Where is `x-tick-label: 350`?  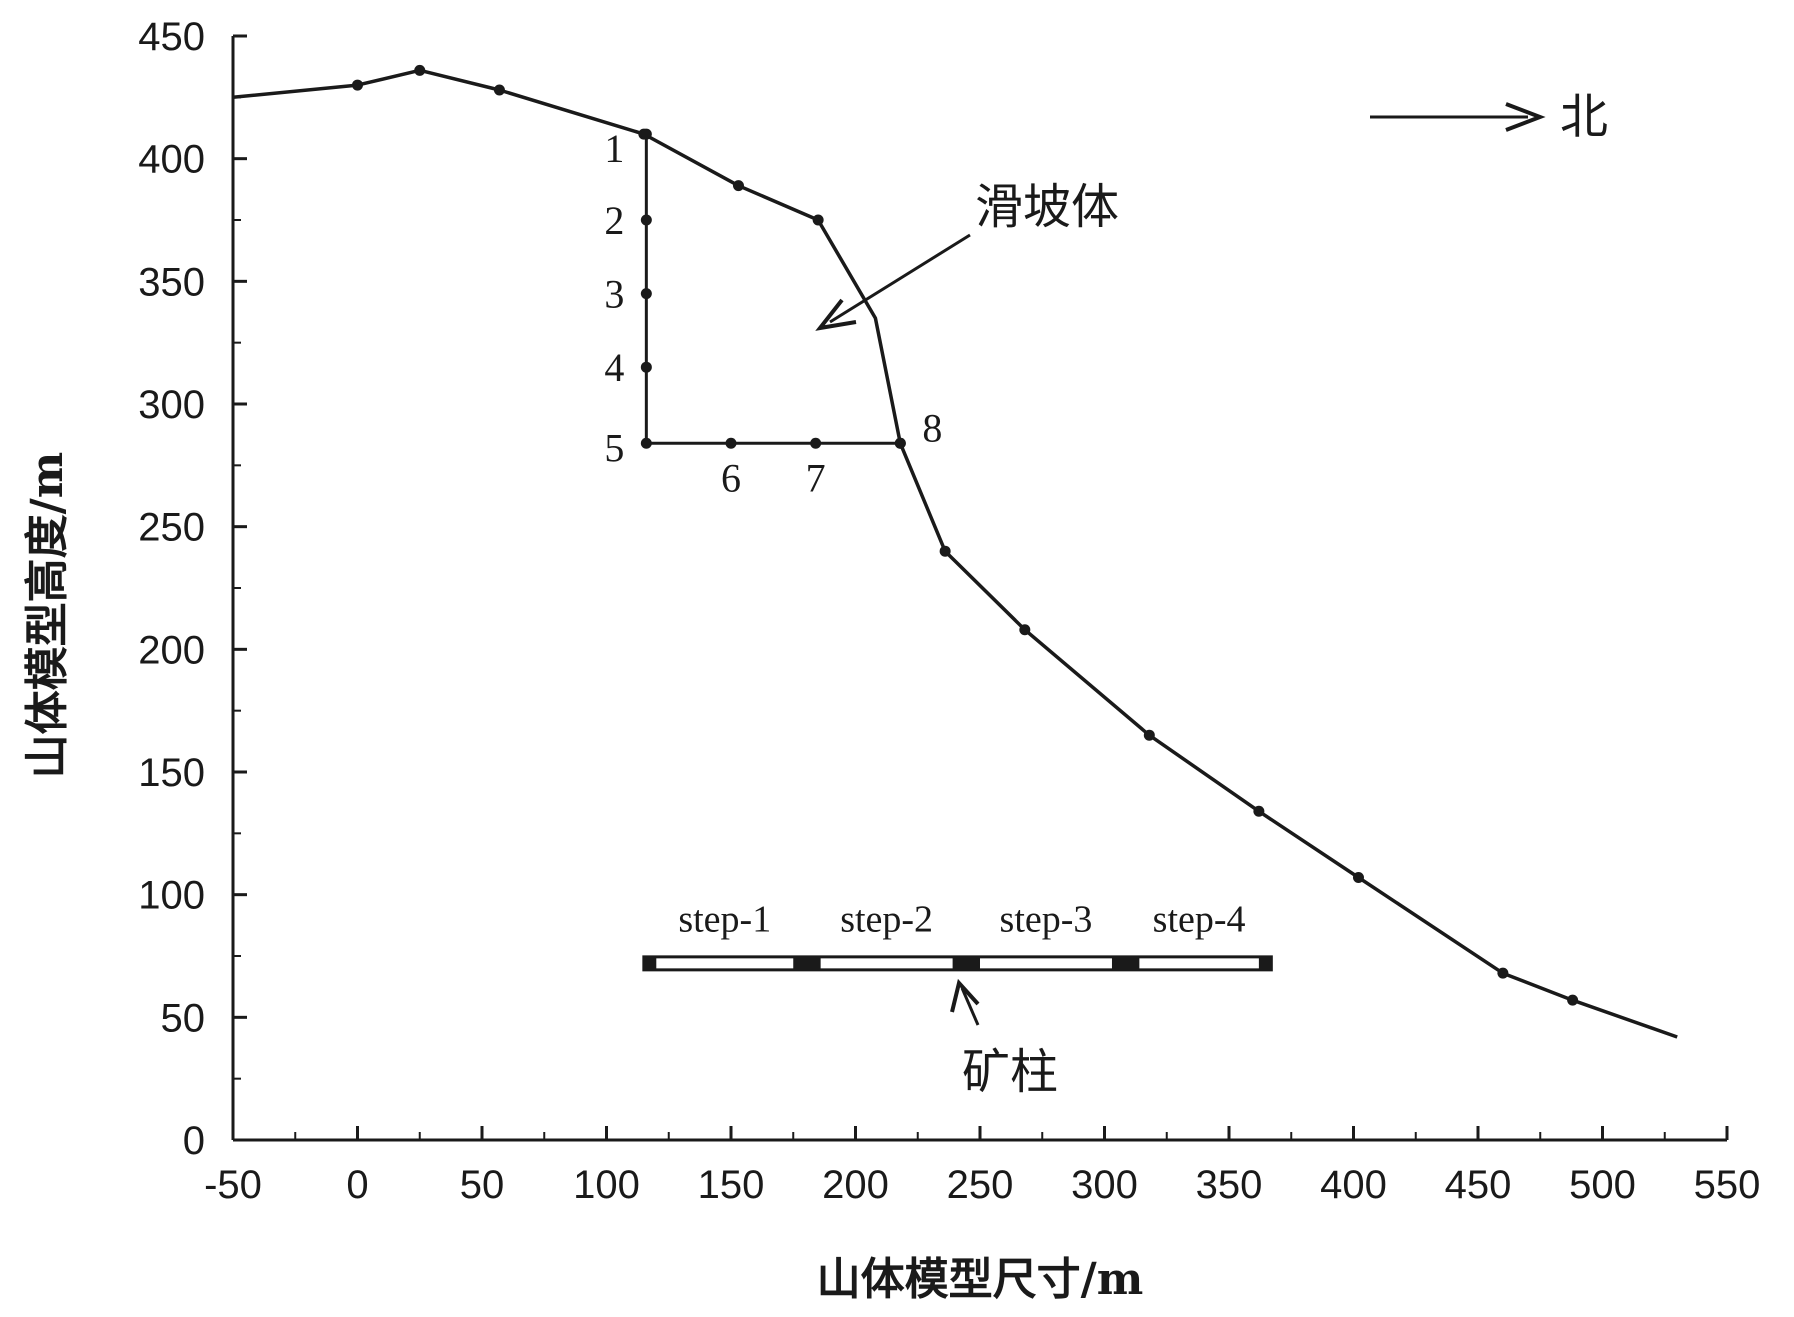
x-tick-label: 350 is located at coordinates (1229, 1185).